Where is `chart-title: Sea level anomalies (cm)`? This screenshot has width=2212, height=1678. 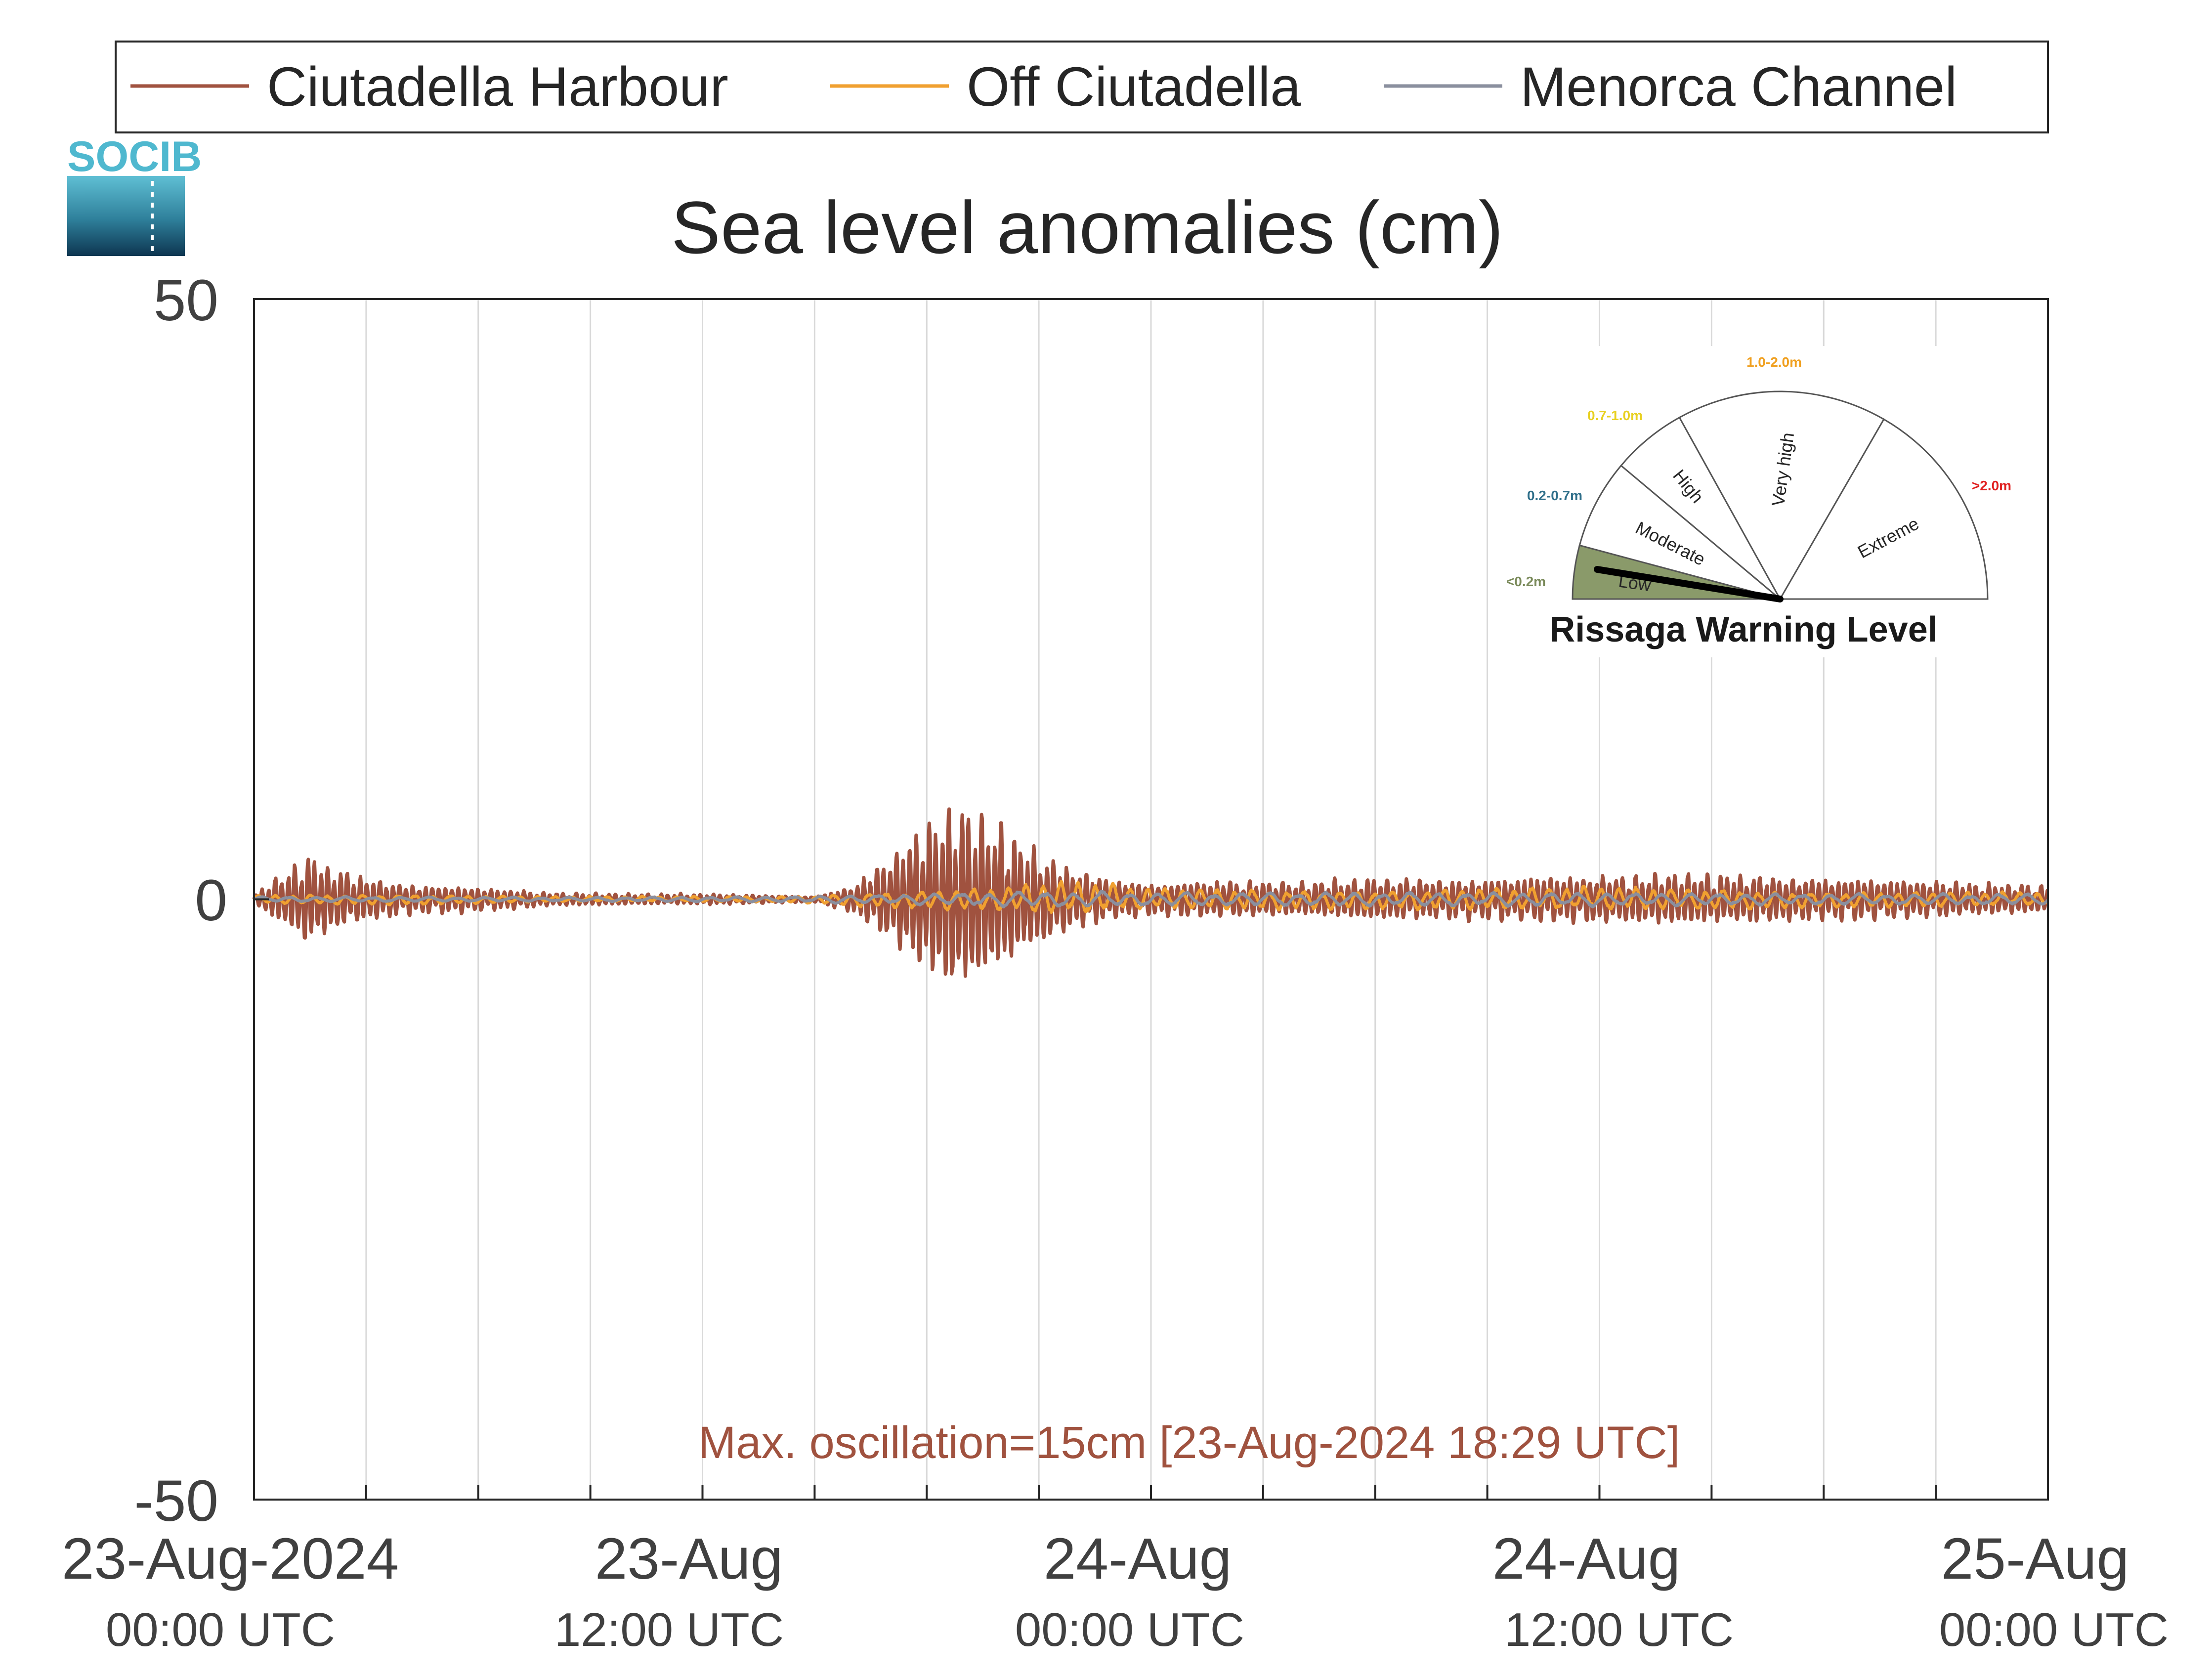
chart-title: Sea level anomalies (cm) is located at coordinates (1087, 227).